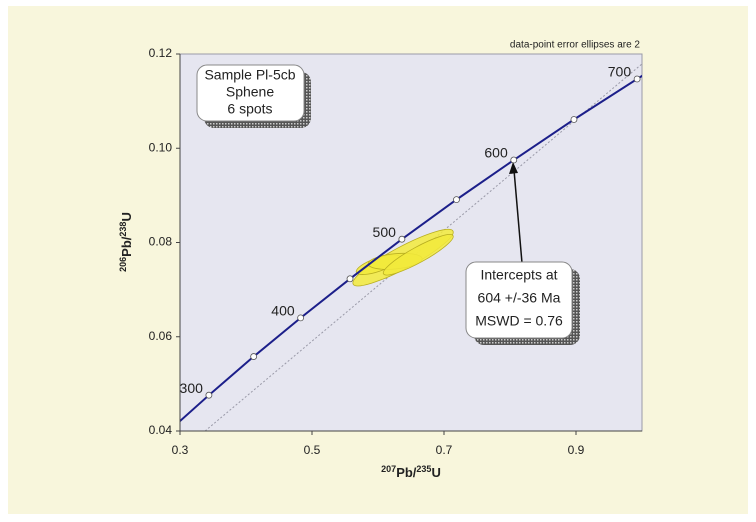  Describe the element at coordinates (312, 450) in the screenshot. I see `x-tick-label: 0.5` at that location.